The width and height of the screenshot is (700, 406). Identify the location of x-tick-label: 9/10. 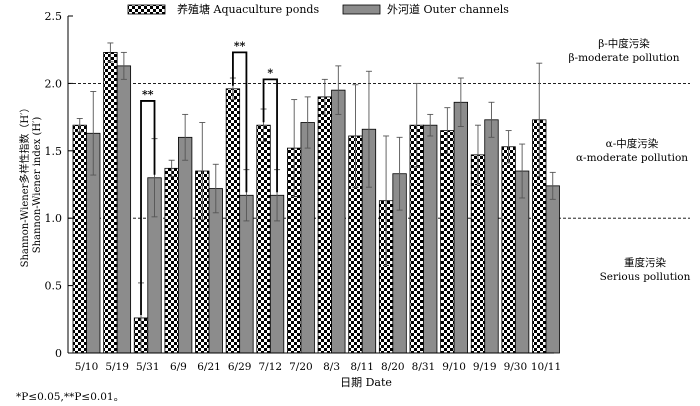
(454, 367).